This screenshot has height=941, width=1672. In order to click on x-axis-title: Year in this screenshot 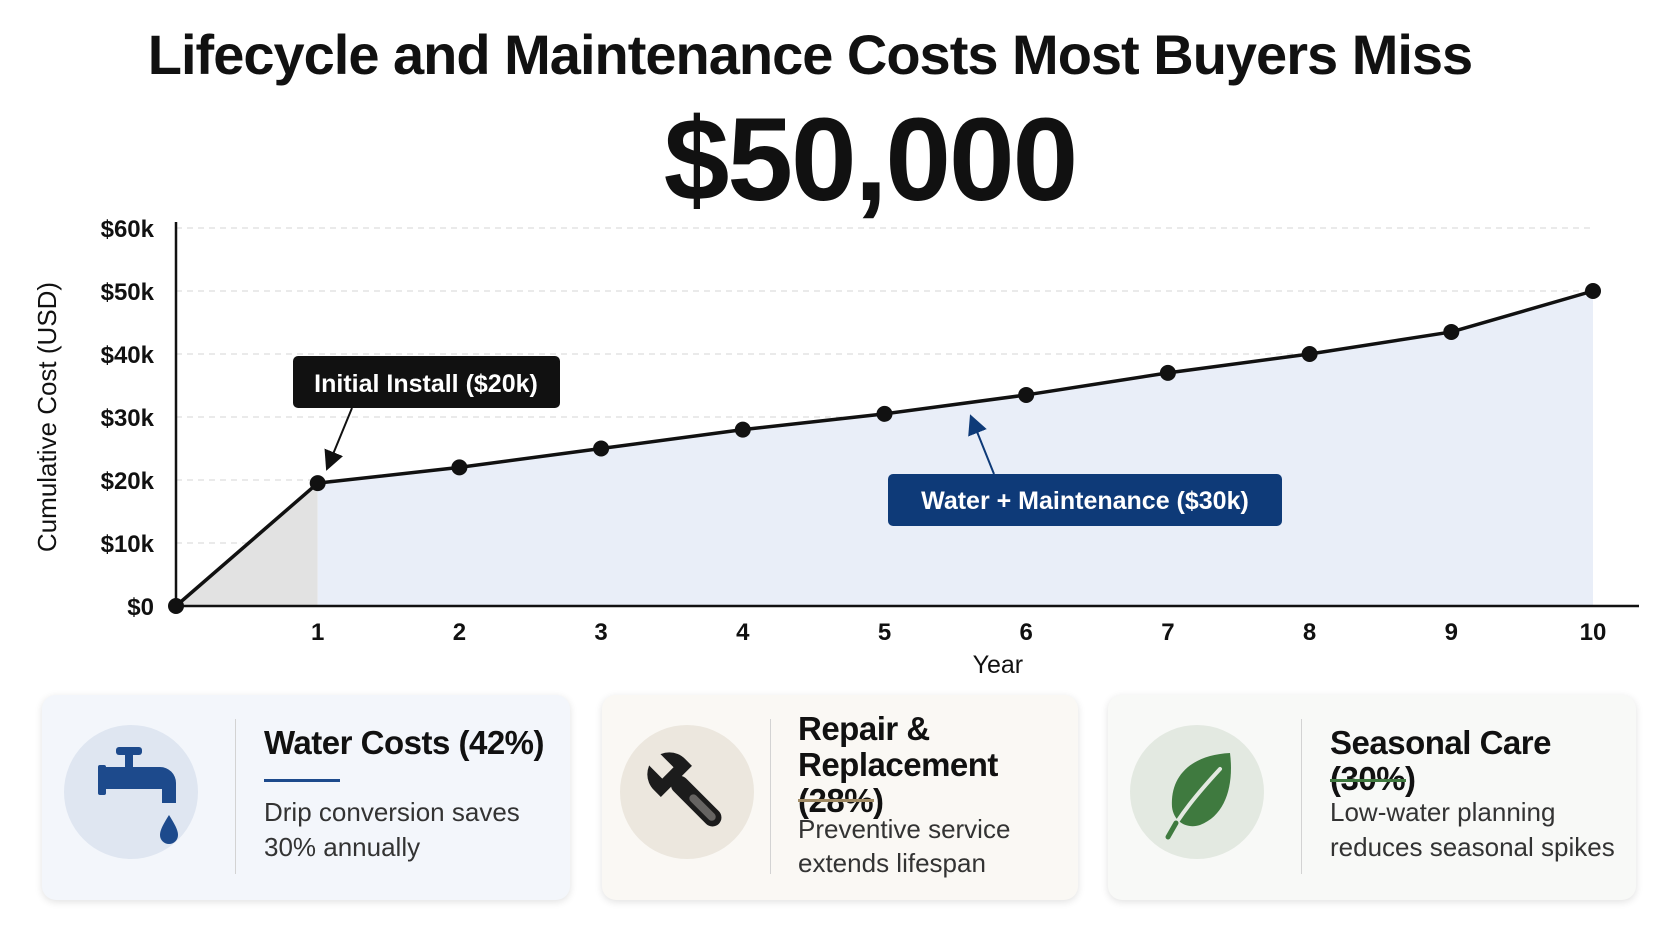, I will do `click(998, 665)`.